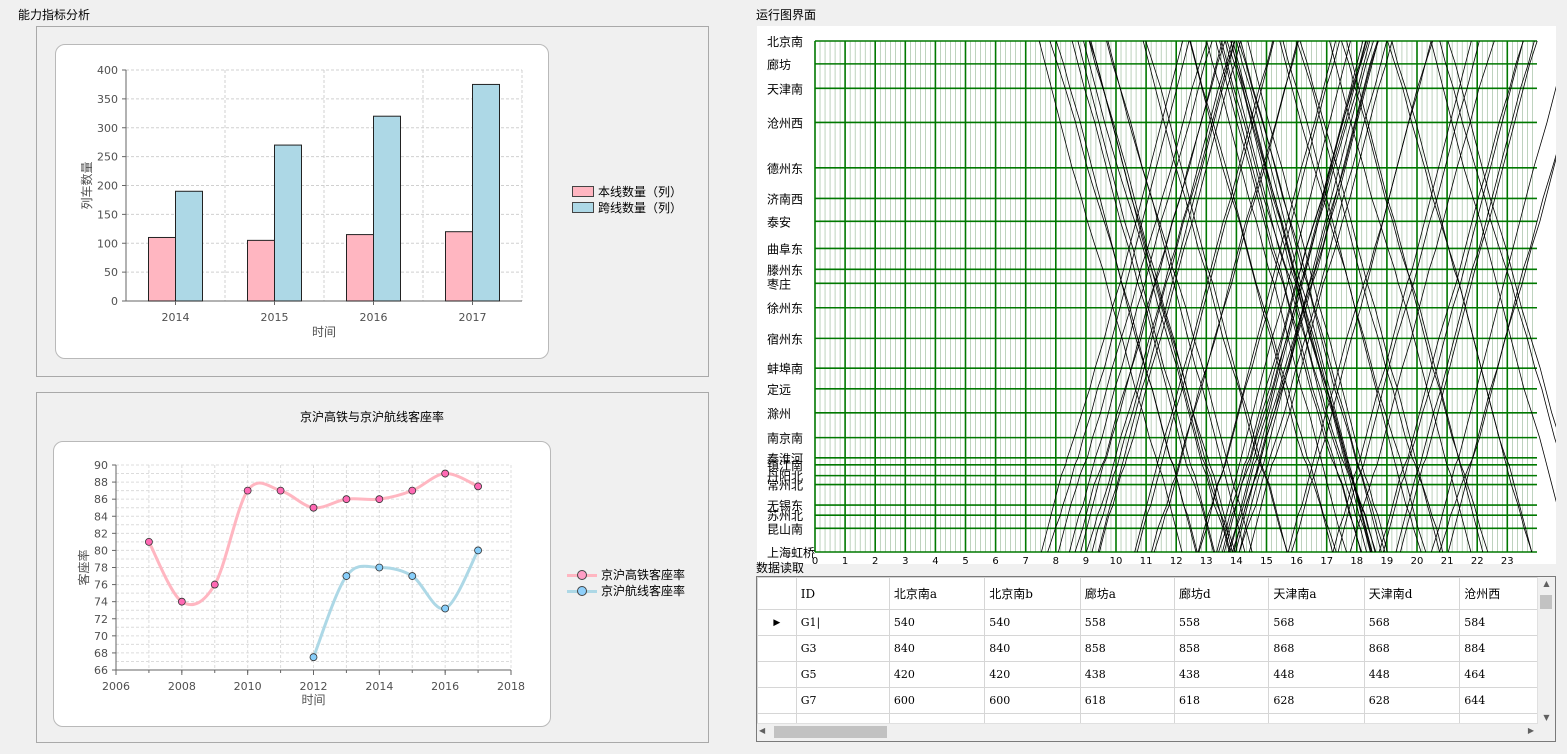 Image resolution: width=1567 pixels, height=754 pixels. What do you see at coordinates (627, 208) in the screenshot?
I see `bar-legend-item-1: 跨线数量（列）` at bounding box center [627, 208].